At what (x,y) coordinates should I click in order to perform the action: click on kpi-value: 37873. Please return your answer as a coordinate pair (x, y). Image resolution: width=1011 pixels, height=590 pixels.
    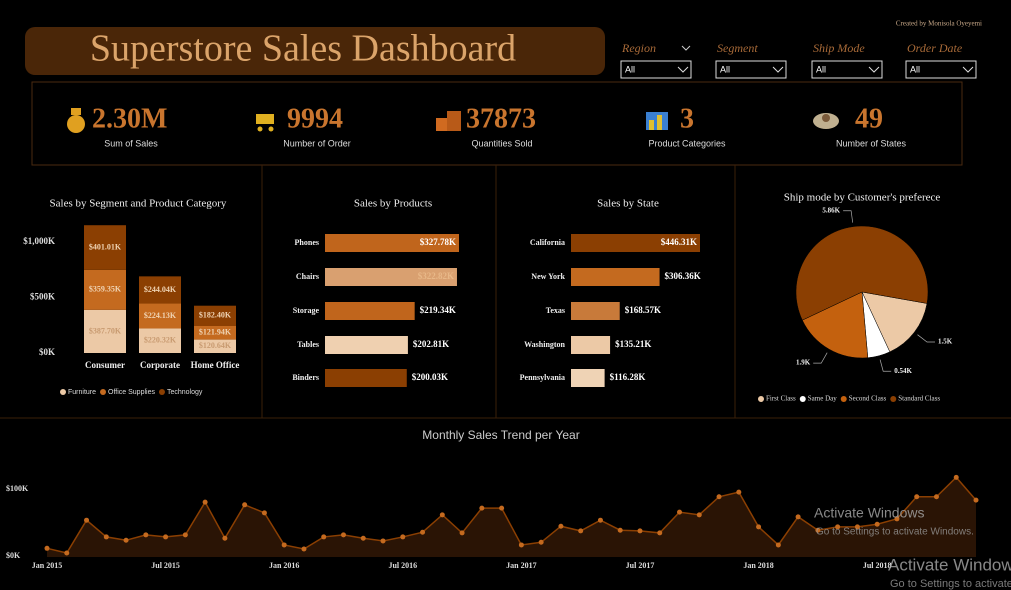
    Looking at the image, I should click on (501, 118).